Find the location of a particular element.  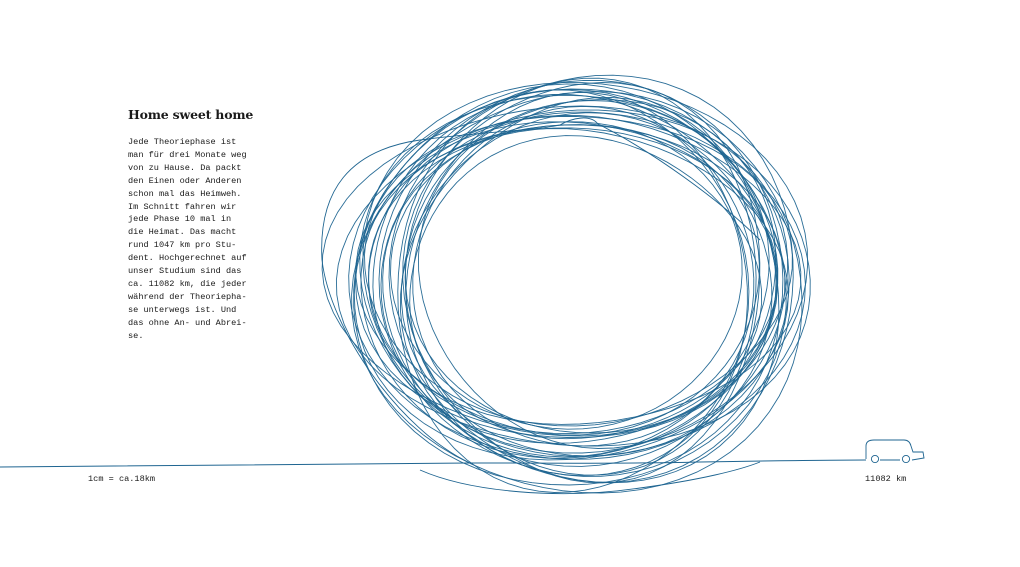

distance-label: 11082 km is located at coordinates (886, 479).